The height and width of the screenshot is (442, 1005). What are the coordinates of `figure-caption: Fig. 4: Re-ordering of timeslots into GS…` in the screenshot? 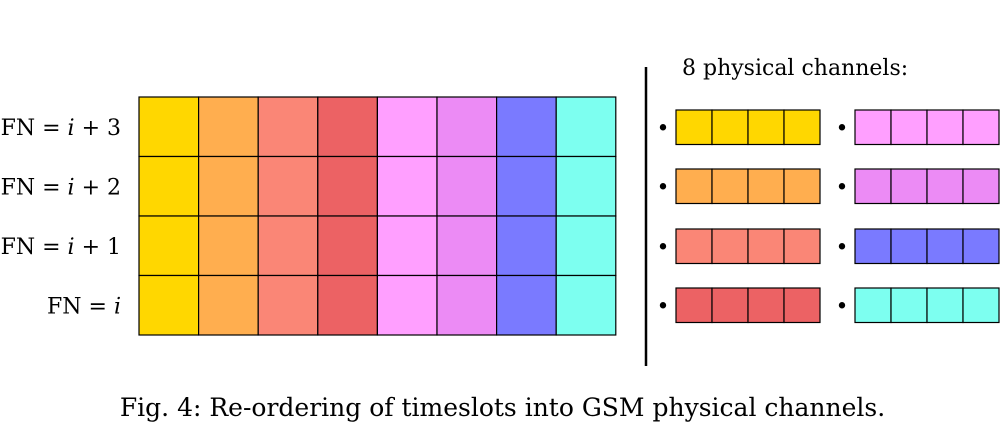 It's located at (502, 407).